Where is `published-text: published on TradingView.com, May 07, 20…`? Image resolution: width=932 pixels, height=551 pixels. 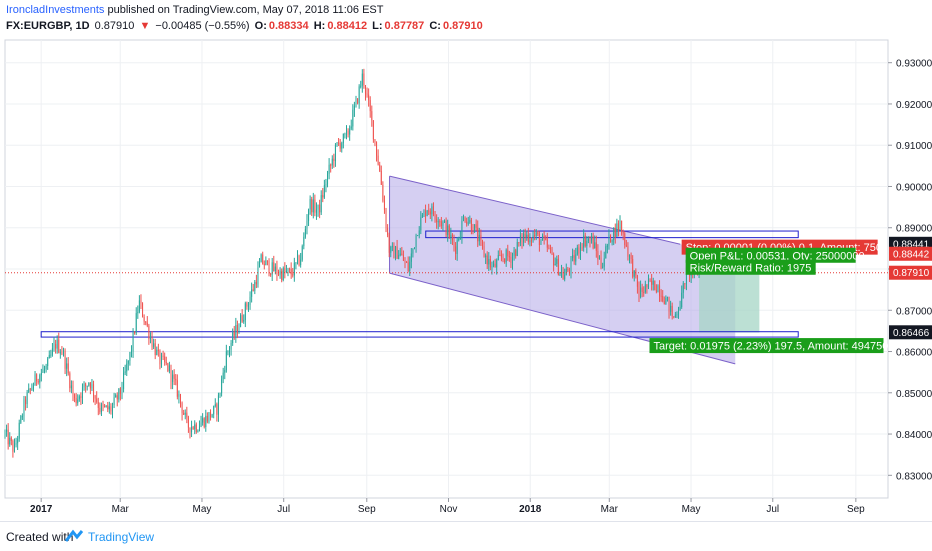
published-text: published on TradingView.com, May 07, 20… is located at coordinates (245, 10).